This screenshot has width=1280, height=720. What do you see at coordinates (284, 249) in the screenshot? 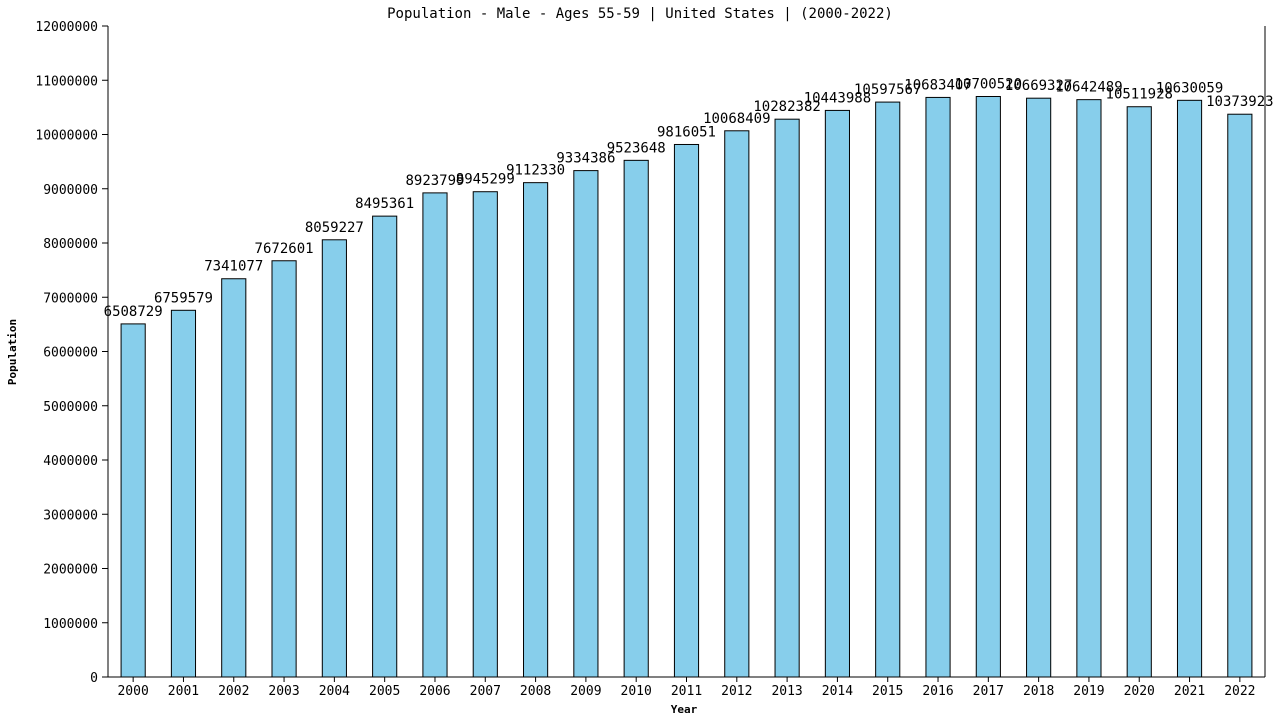
I see `data-label-2003: 7672601` at bounding box center [284, 249].